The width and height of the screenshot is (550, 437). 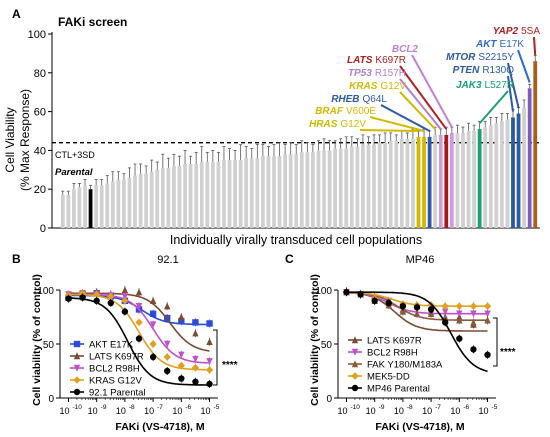 I want to click on annotation-label: JAK3 L527R, so click(x=485, y=85).